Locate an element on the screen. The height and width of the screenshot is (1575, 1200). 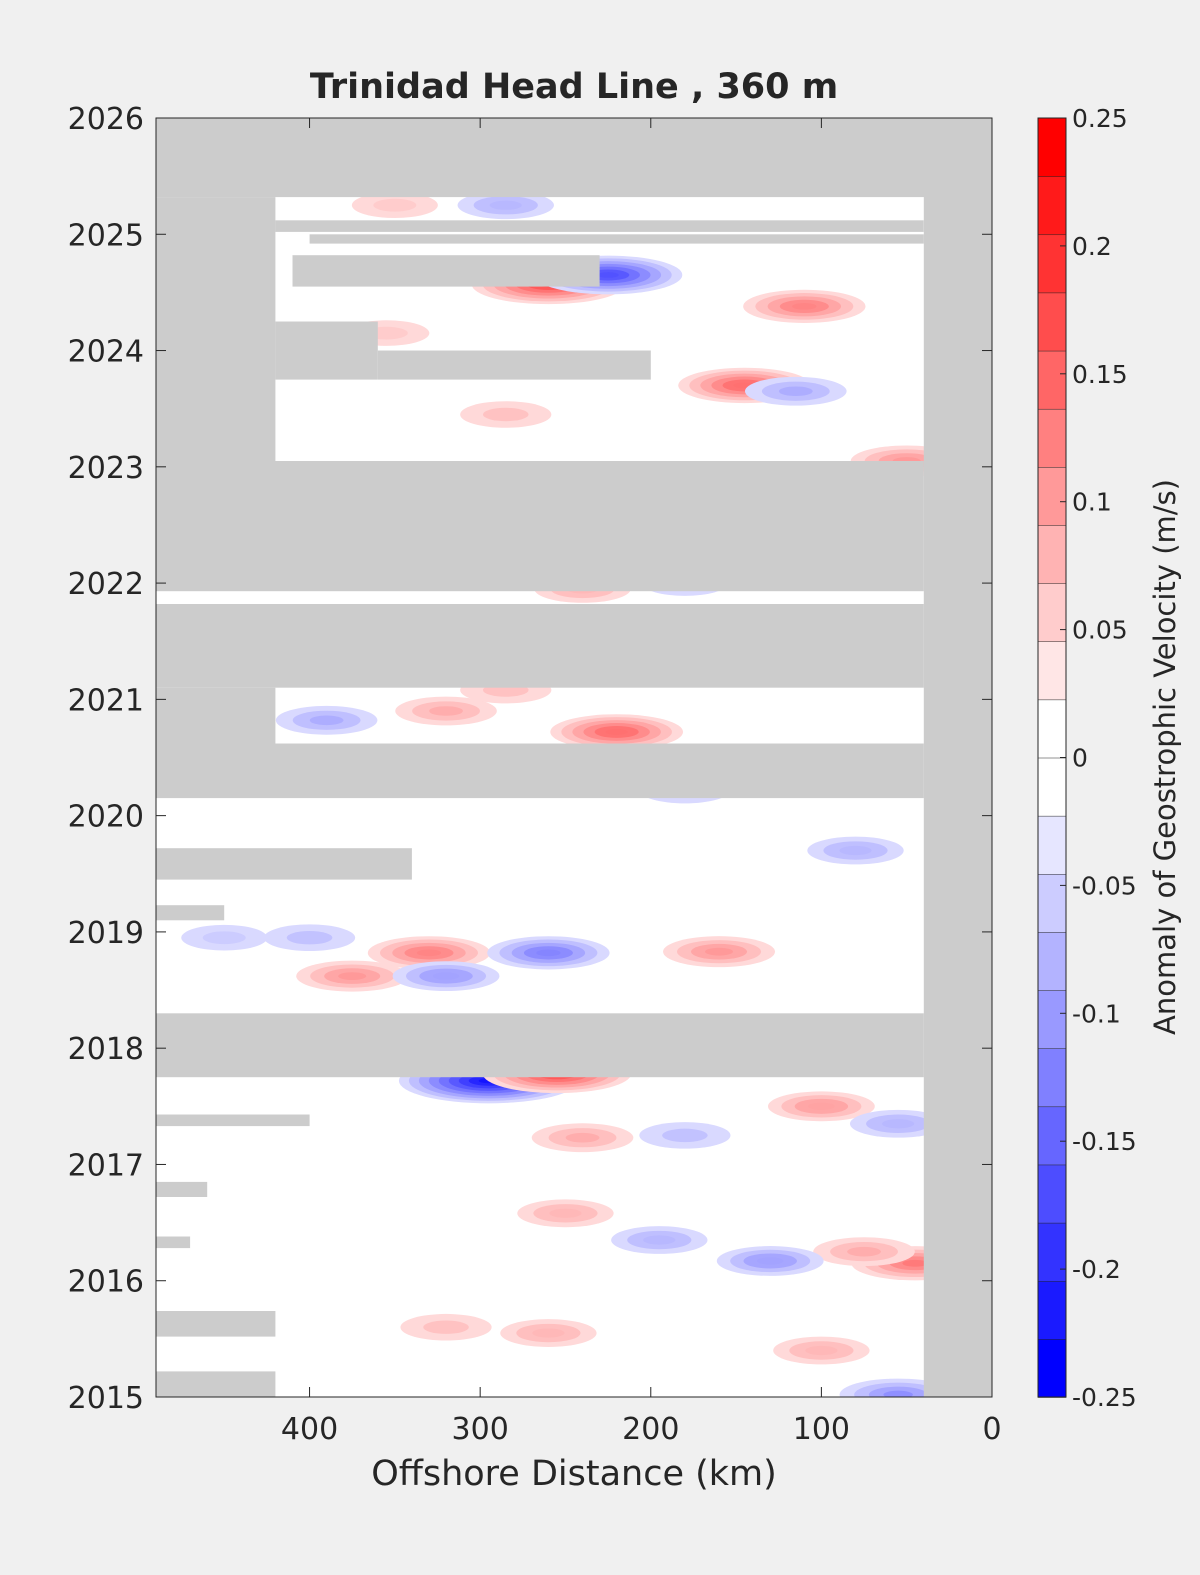
y-tick-label: 2015 is located at coordinates (106, 1398).